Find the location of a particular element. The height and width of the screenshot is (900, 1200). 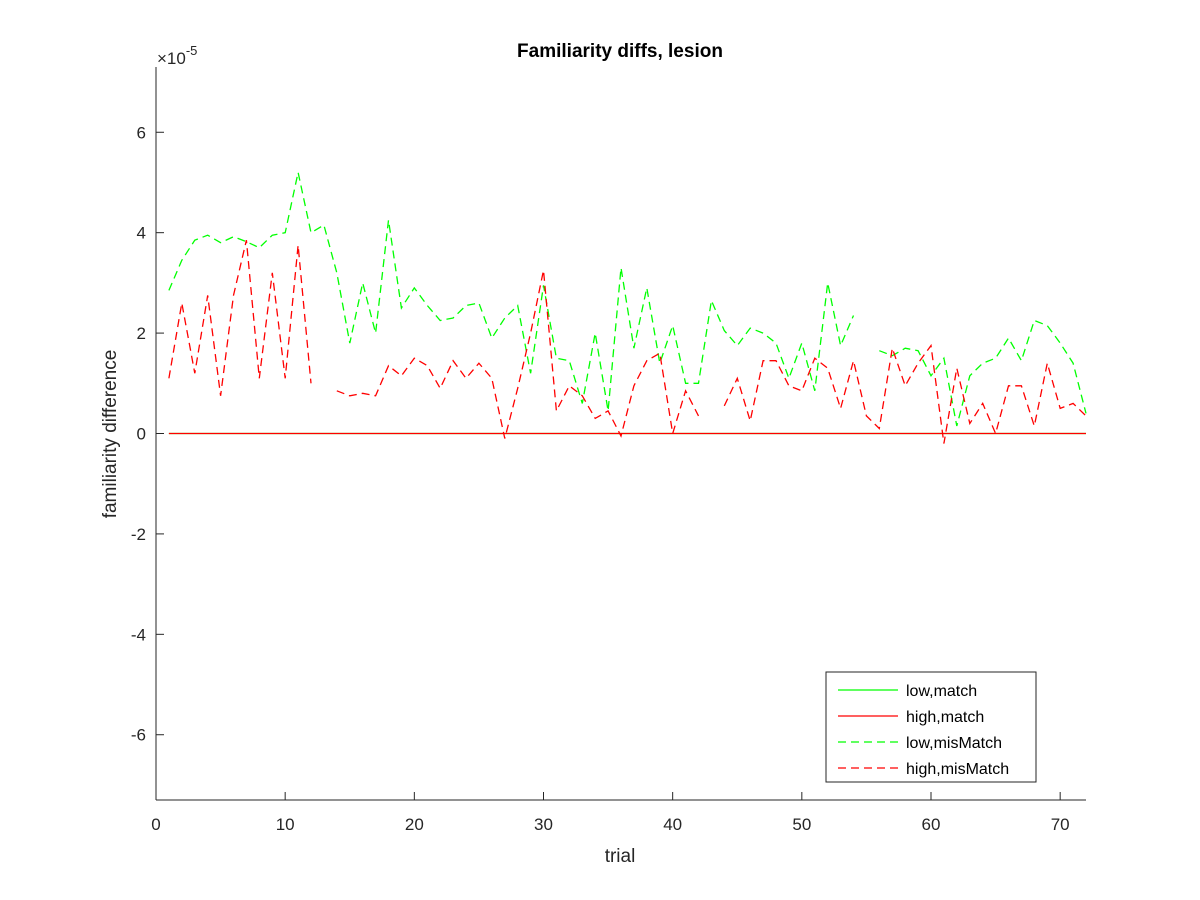

y-tick-label: 2 is located at coordinates (141, 333).